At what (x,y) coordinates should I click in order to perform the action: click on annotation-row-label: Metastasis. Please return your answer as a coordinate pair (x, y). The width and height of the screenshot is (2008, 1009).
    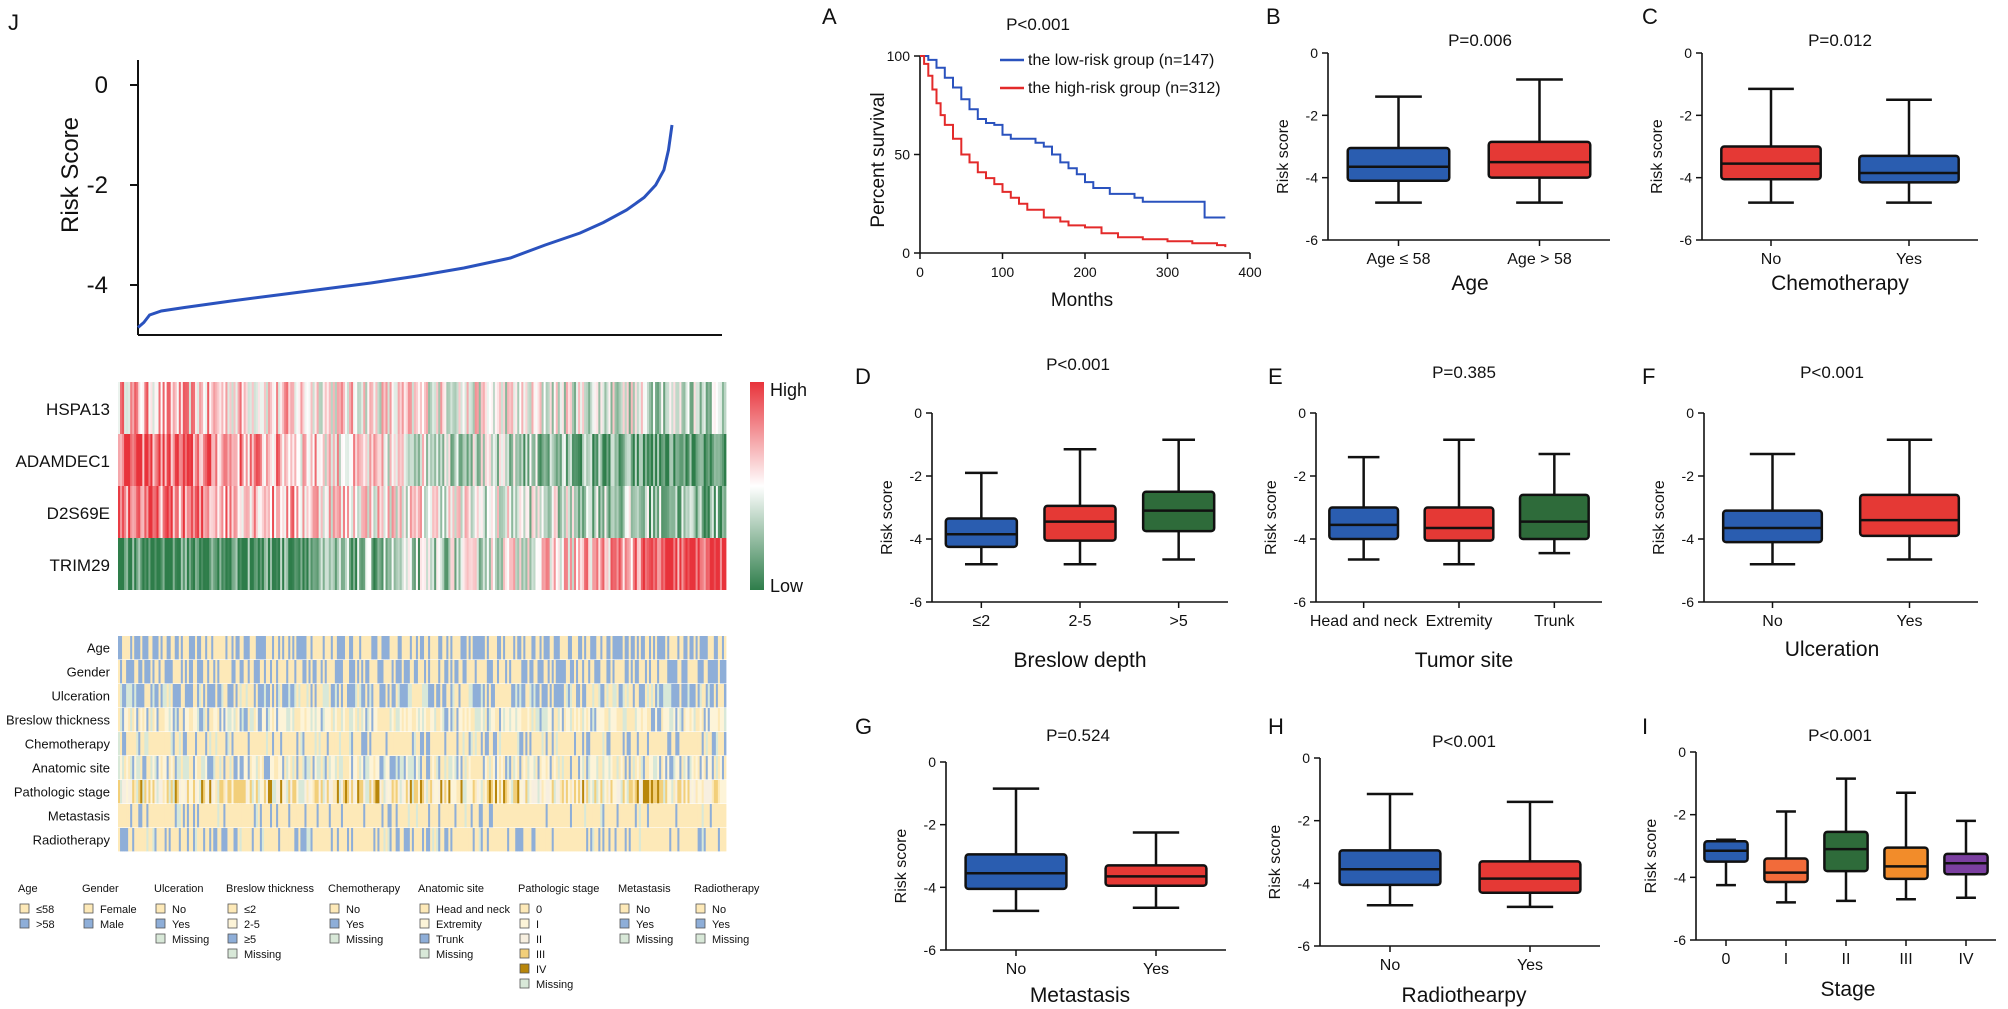
    Looking at the image, I should click on (79, 816).